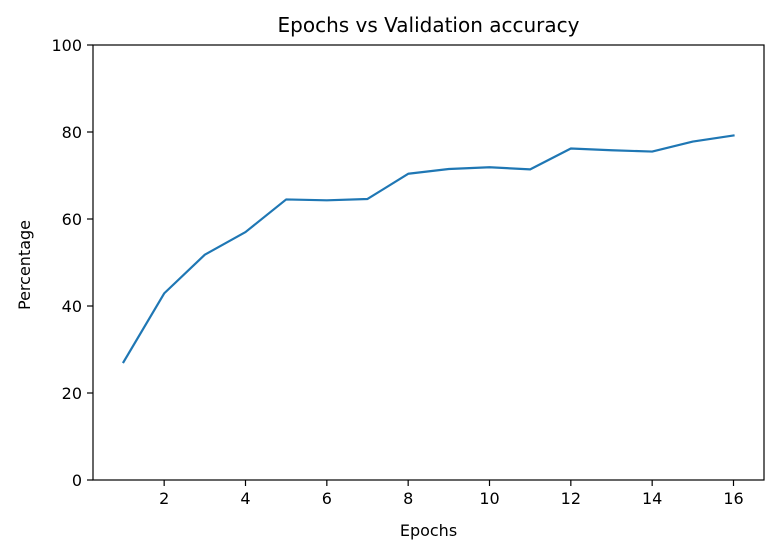 The width and height of the screenshot is (781, 559). I want to click on x-axis-label: Epochs, so click(428, 530).